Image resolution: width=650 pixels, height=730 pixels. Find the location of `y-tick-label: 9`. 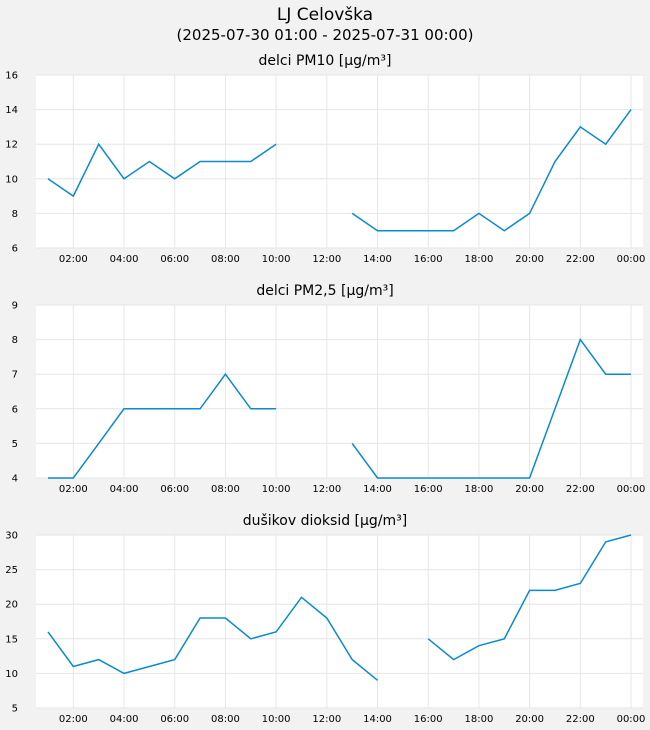

y-tick-label: 9 is located at coordinates (15, 306).